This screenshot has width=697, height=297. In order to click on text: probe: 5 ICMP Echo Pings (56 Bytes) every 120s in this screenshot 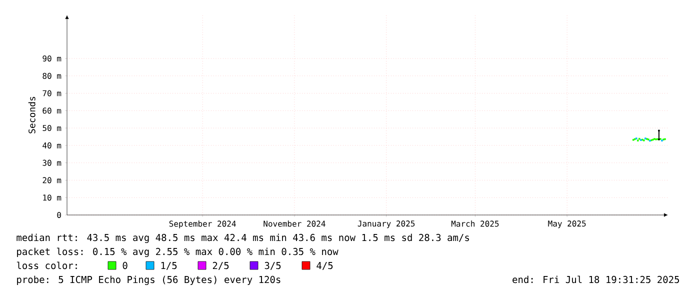, I will do `click(148, 281)`.